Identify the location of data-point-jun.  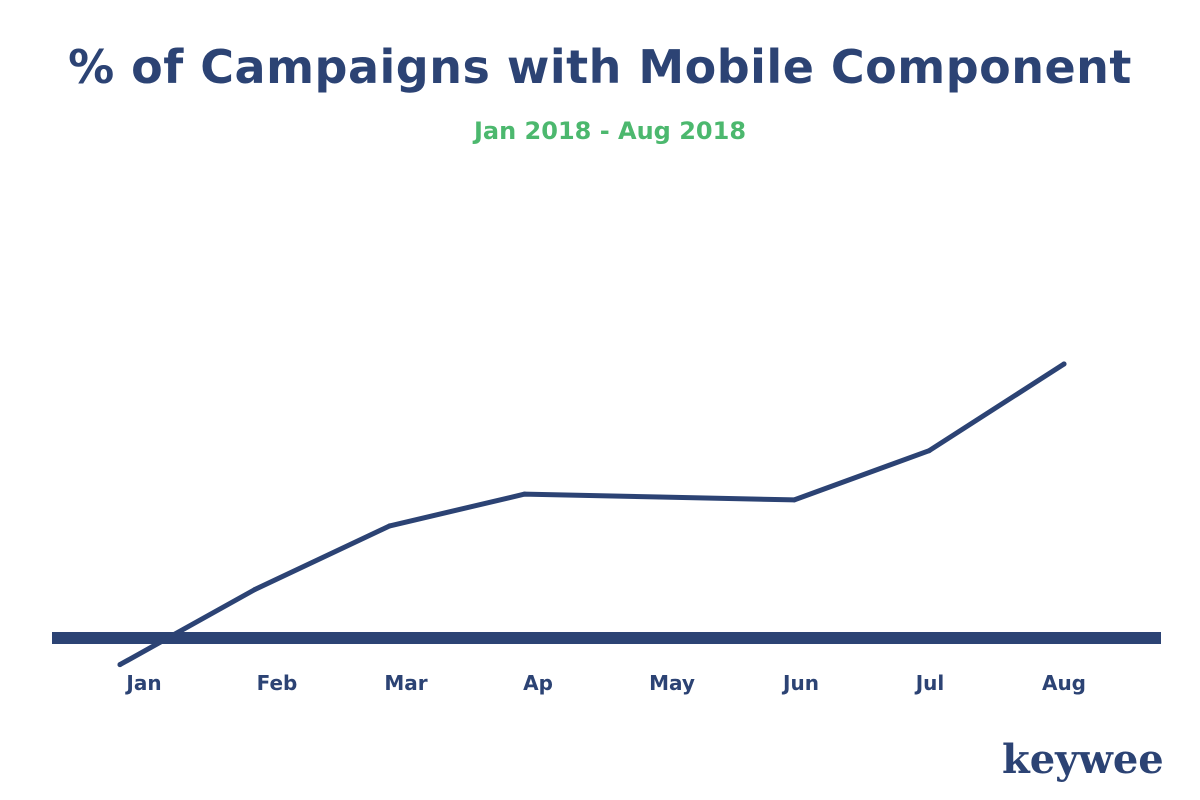
(794, 500).